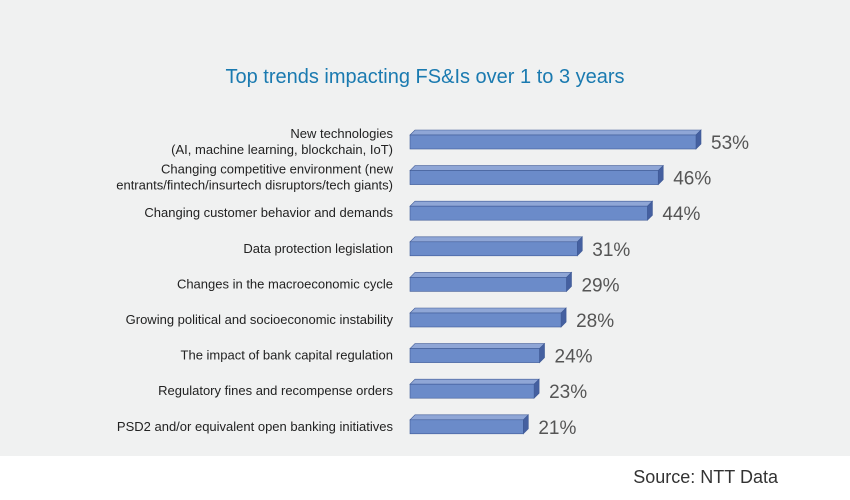 This screenshot has width=850, height=500. What do you see at coordinates (611, 250) in the screenshot?
I see `value-label: 31%` at bounding box center [611, 250].